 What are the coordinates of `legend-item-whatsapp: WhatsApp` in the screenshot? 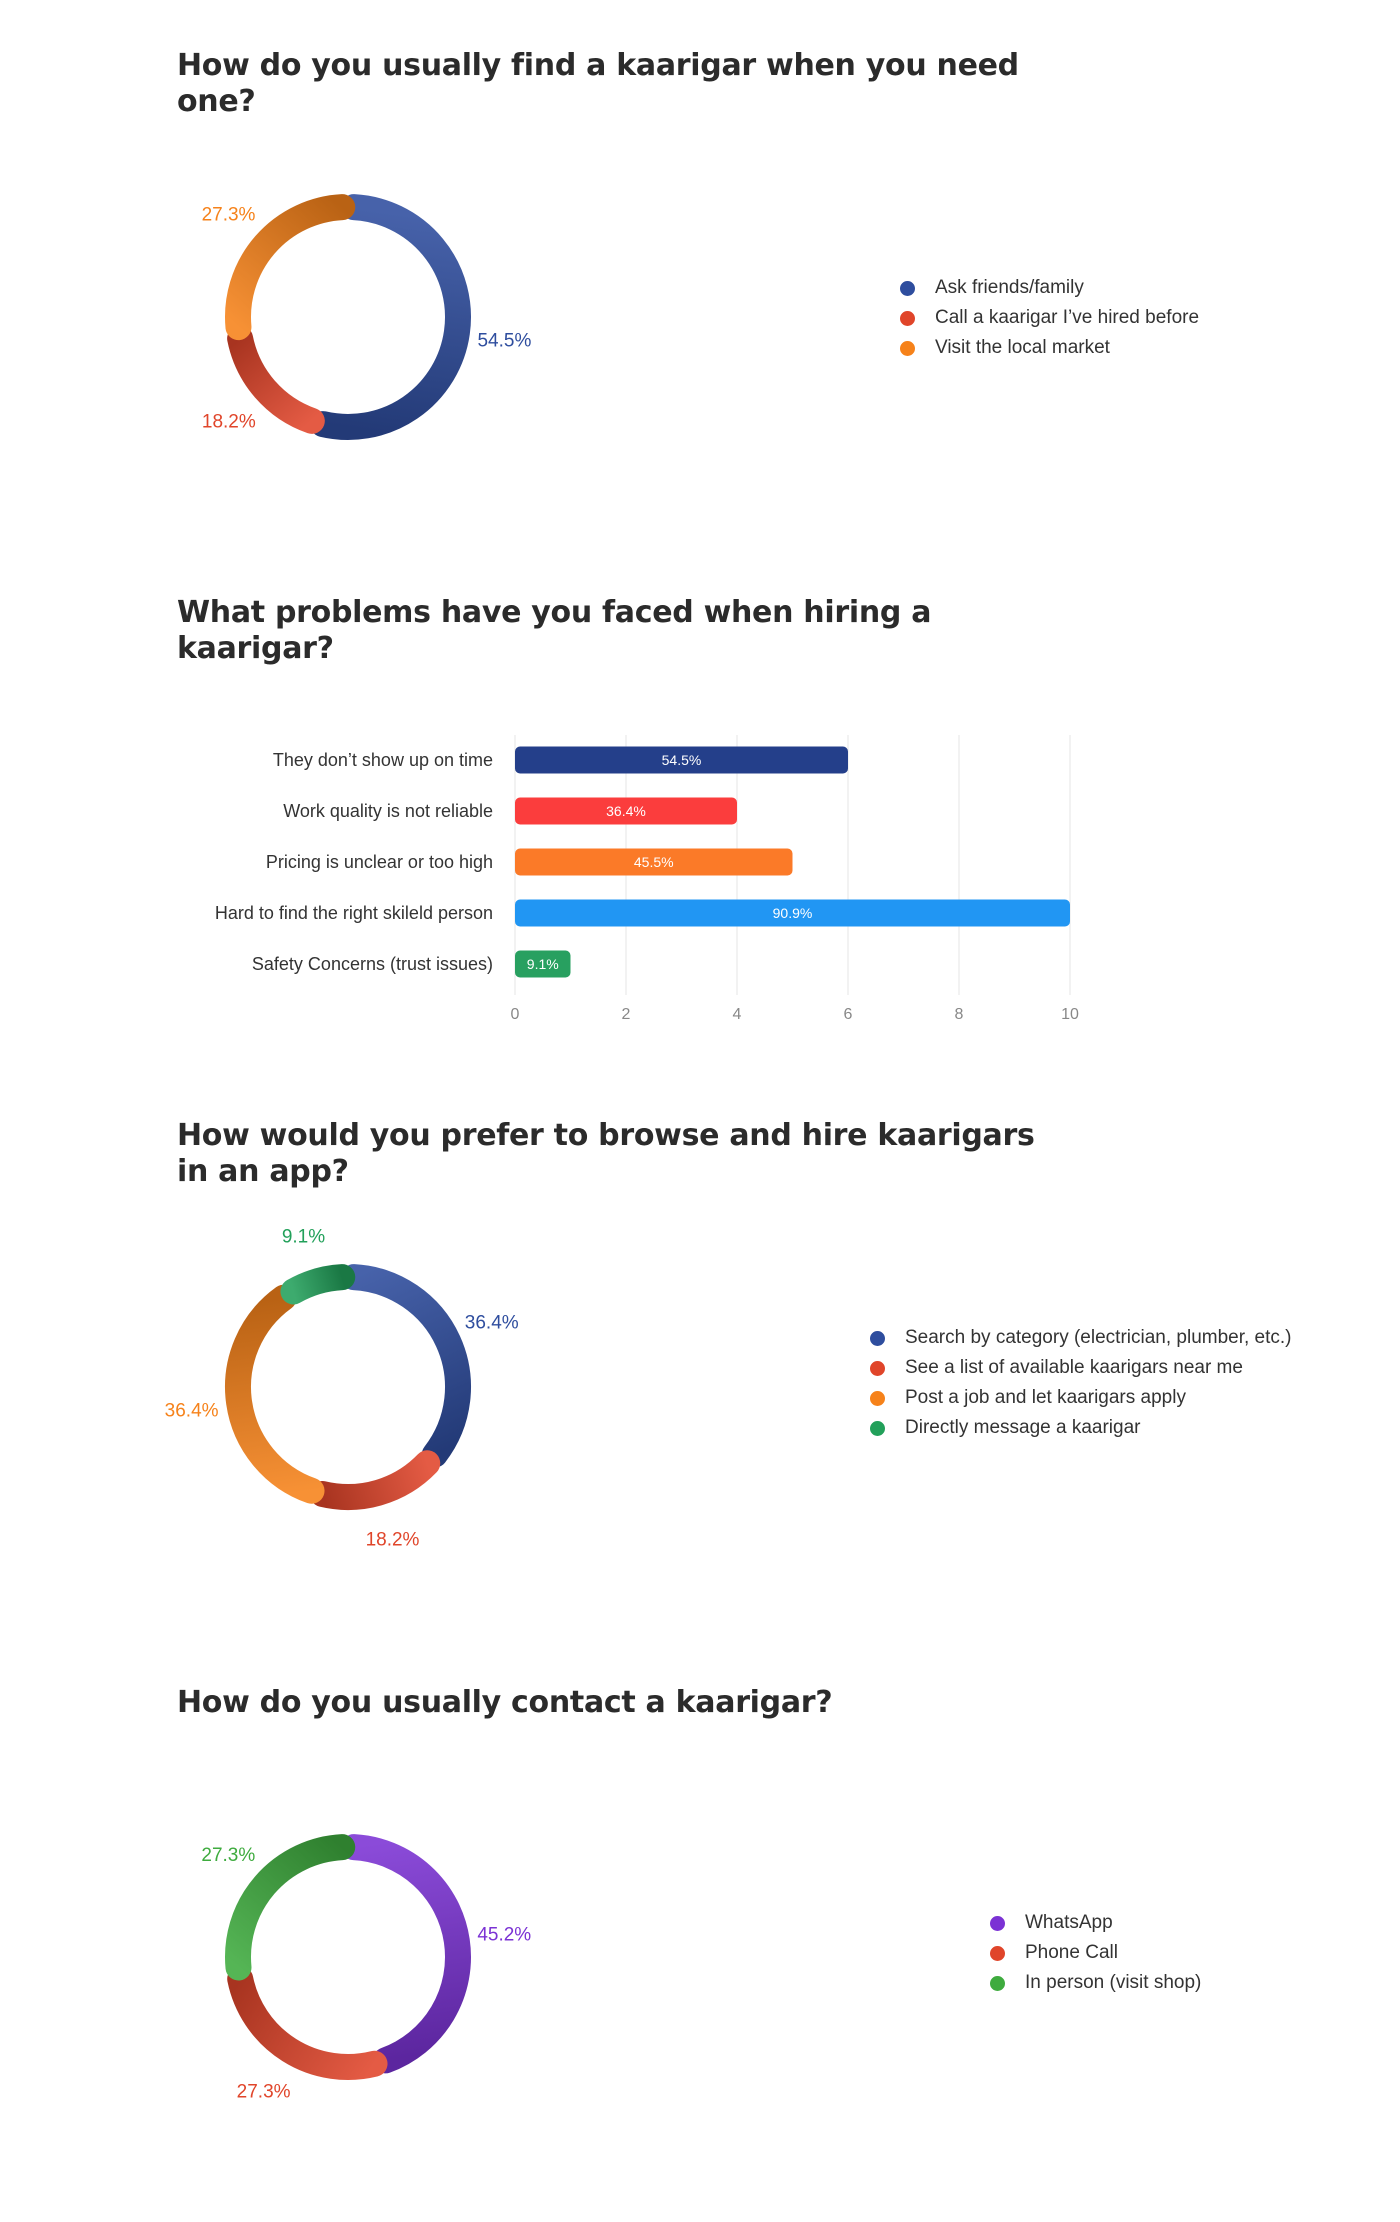 It's located at (1095, 1923).